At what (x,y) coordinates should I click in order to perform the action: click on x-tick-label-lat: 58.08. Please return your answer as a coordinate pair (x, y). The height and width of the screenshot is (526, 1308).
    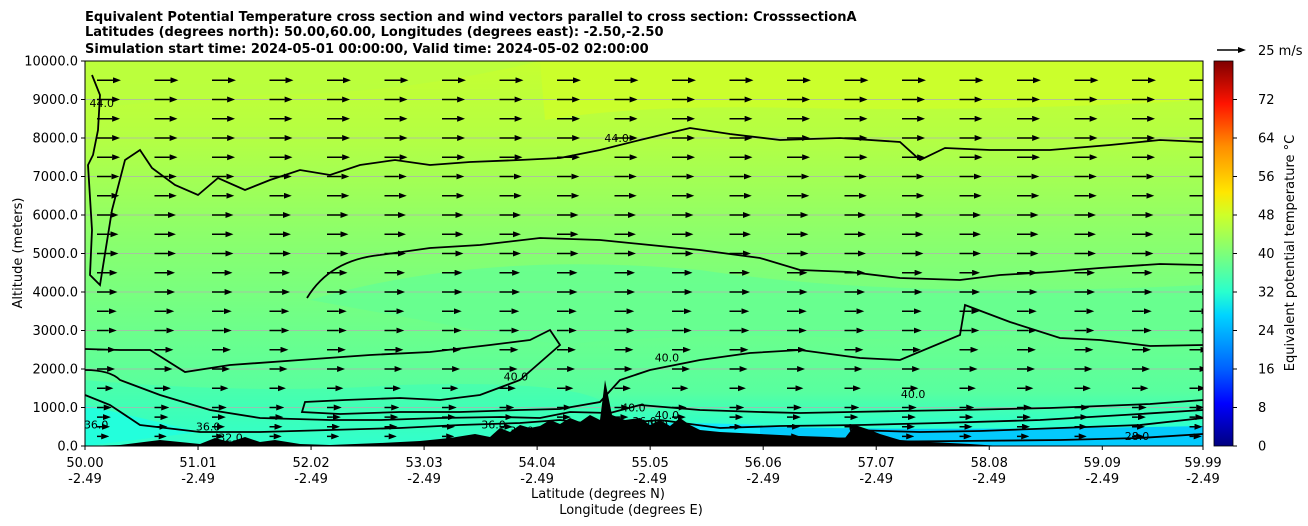
    Looking at the image, I should click on (989, 463).